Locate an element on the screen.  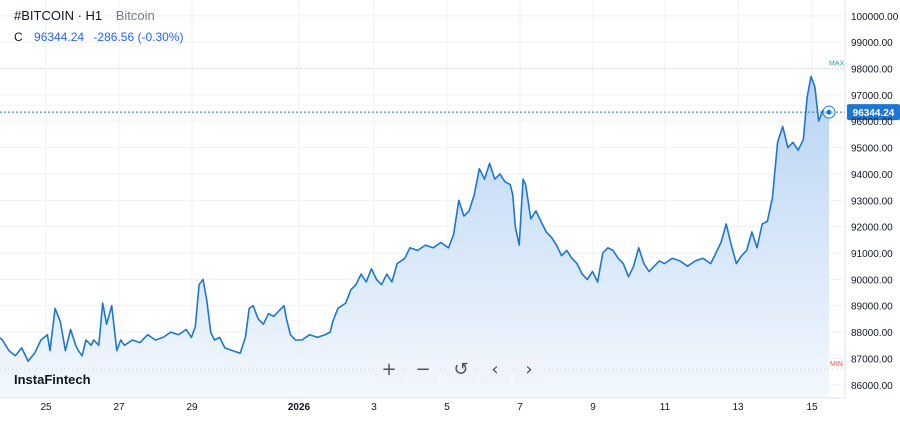
y-tick-label: 94000.00 is located at coordinates (872, 175).